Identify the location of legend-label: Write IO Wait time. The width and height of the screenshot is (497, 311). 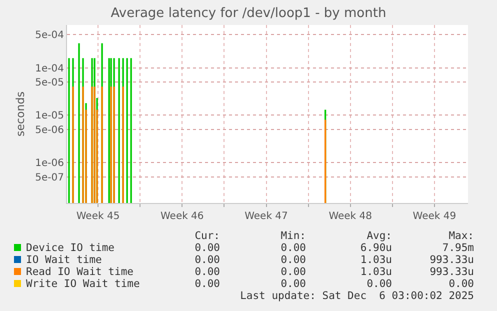
(83, 284).